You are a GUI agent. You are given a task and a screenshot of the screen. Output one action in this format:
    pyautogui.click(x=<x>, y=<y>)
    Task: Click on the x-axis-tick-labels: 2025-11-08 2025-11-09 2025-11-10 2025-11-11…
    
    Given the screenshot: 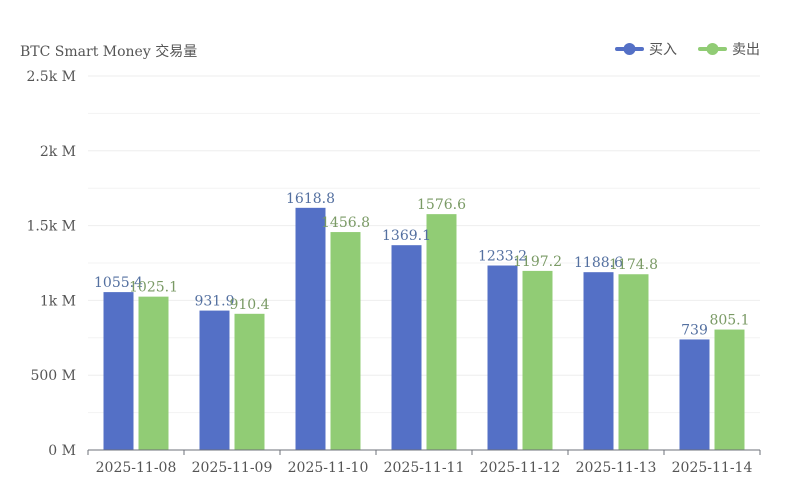 What is the action you would take?
    pyautogui.click(x=424, y=468)
    